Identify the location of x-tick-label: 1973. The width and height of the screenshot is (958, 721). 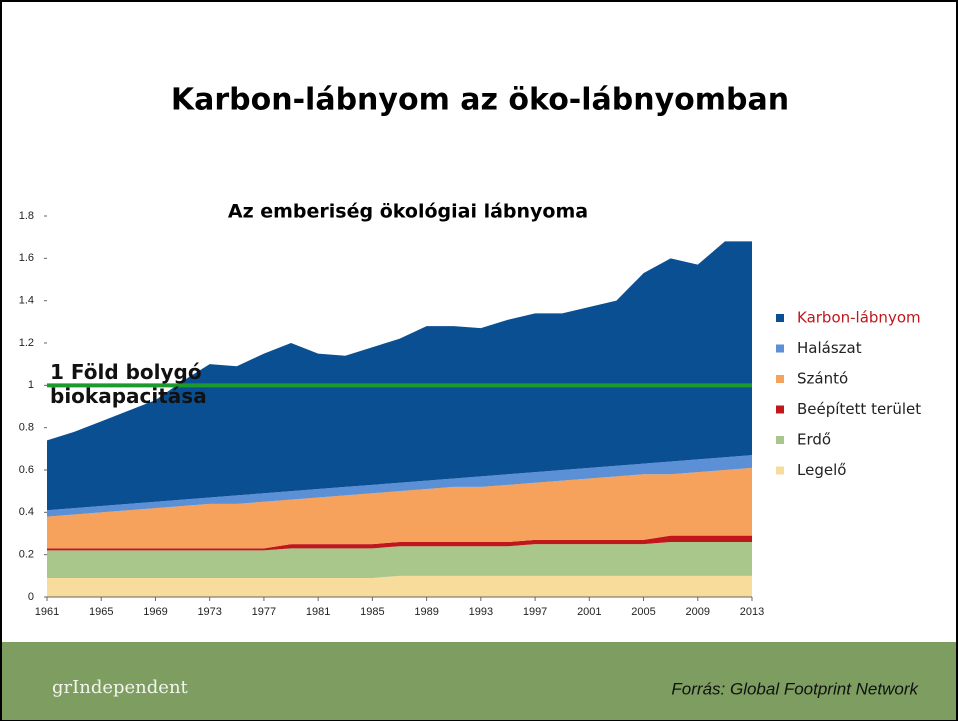
(209, 612).